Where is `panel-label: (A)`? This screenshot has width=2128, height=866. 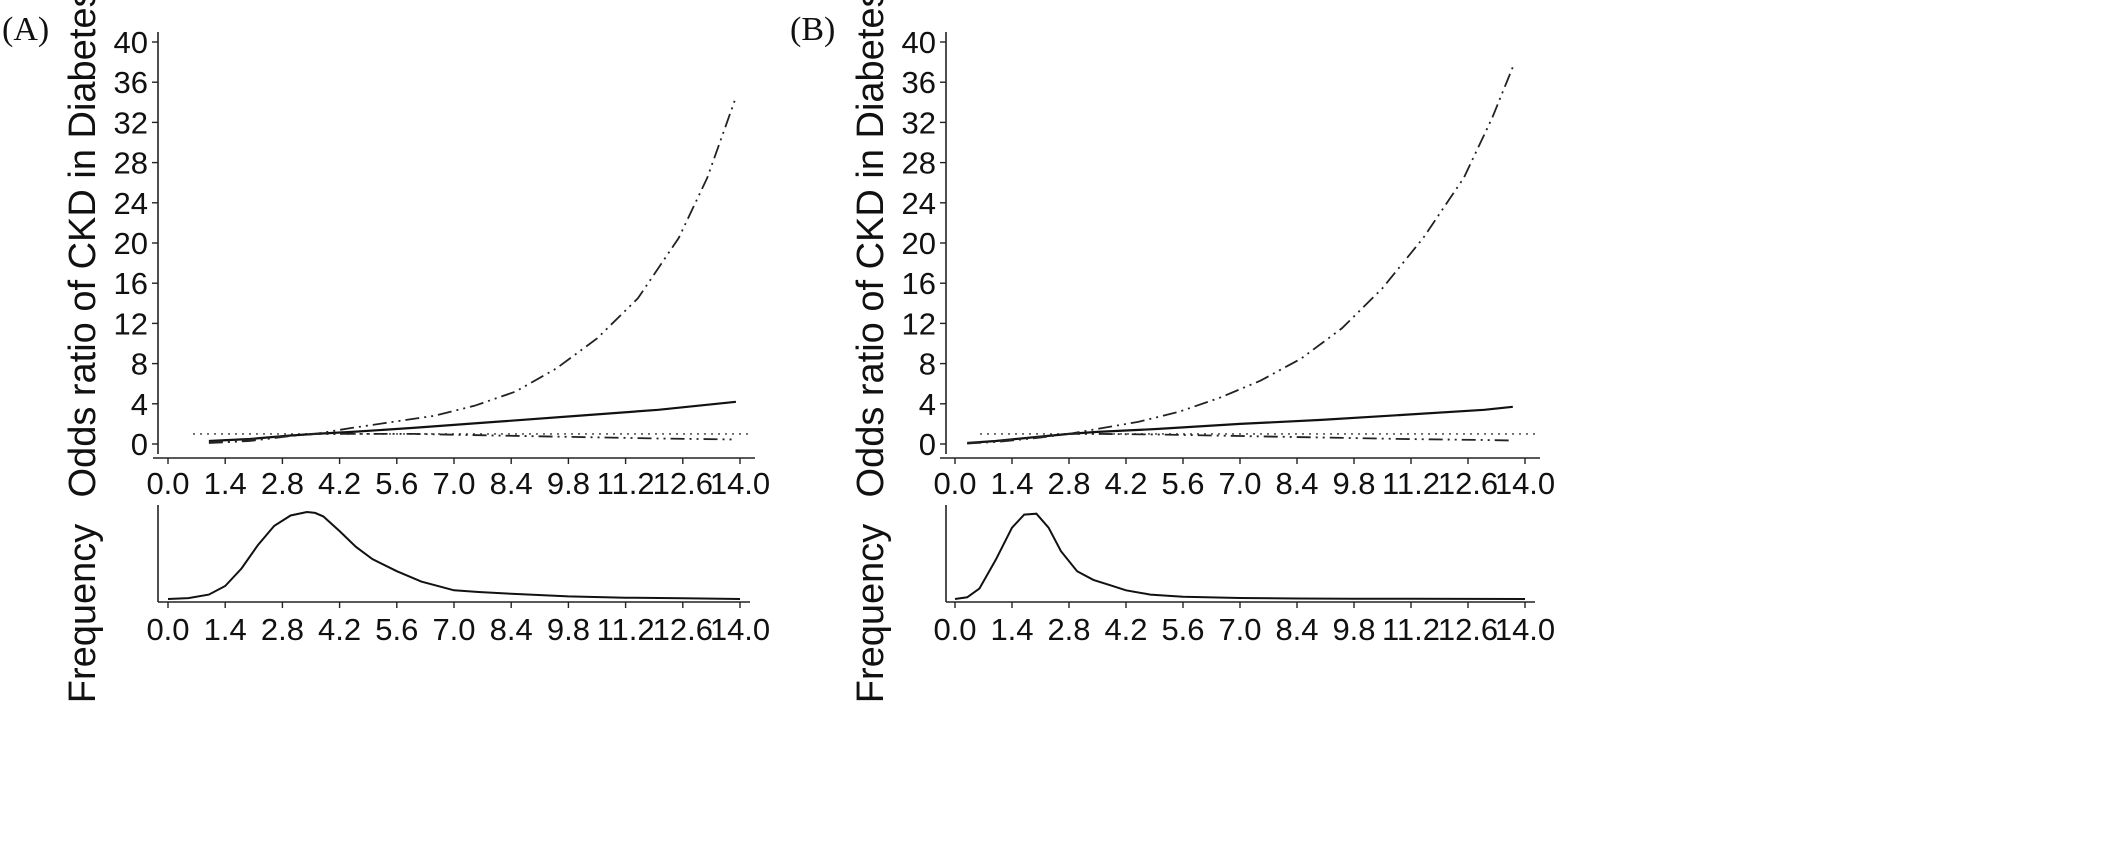
panel-label: (A) is located at coordinates (25, 29).